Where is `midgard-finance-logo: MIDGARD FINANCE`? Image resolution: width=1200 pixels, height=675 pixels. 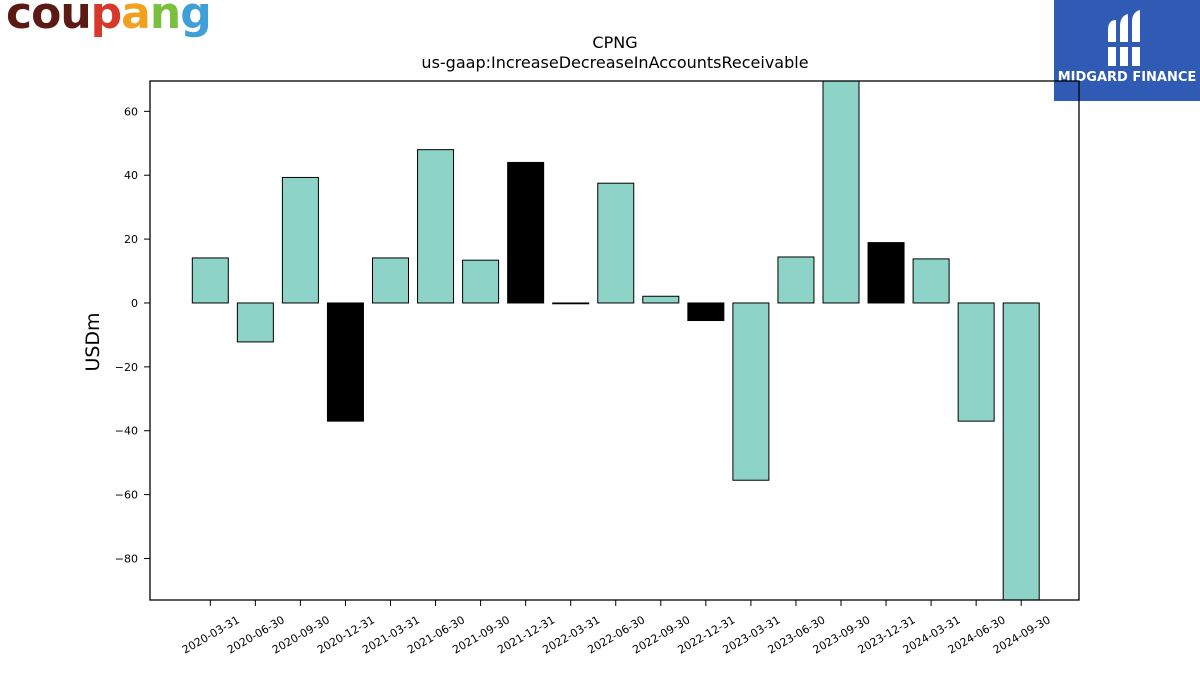 midgard-finance-logo: MIDGARD FINANCE is located at coordinates (1127, 50).